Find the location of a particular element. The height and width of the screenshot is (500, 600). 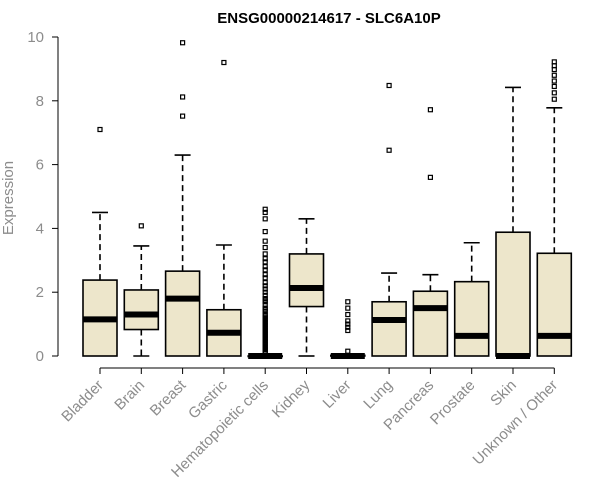

x-tick-label: Brain is located at coordinates (129, 395).